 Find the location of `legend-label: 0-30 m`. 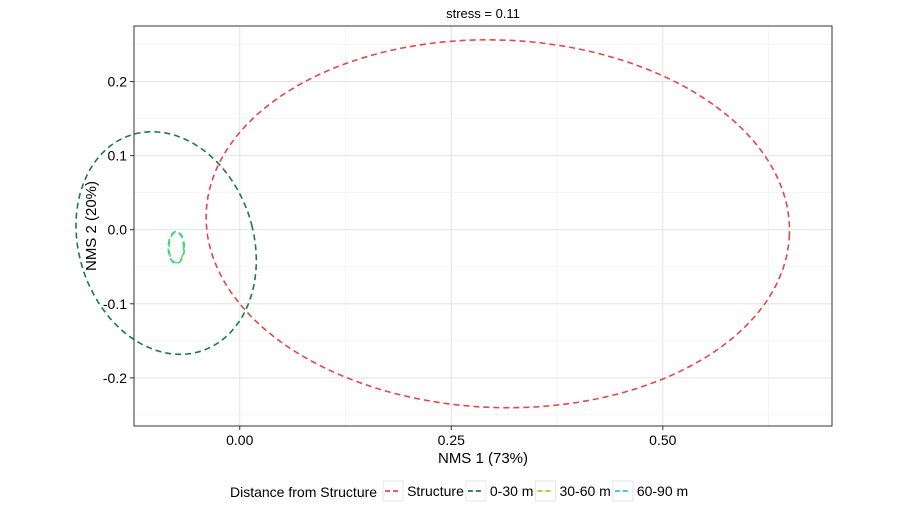

legend-label: 0-30 m is located at coordinates (512, 491).